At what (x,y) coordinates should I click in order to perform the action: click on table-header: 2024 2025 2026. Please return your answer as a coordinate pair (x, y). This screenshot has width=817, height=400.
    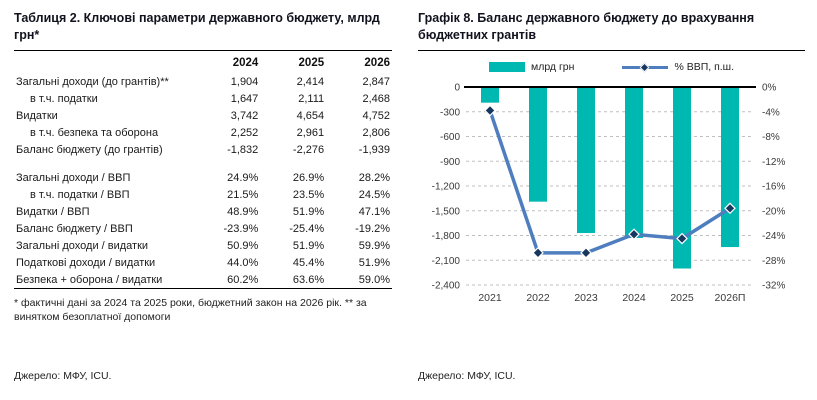
    Looking at the image, I should click on (203, 62).